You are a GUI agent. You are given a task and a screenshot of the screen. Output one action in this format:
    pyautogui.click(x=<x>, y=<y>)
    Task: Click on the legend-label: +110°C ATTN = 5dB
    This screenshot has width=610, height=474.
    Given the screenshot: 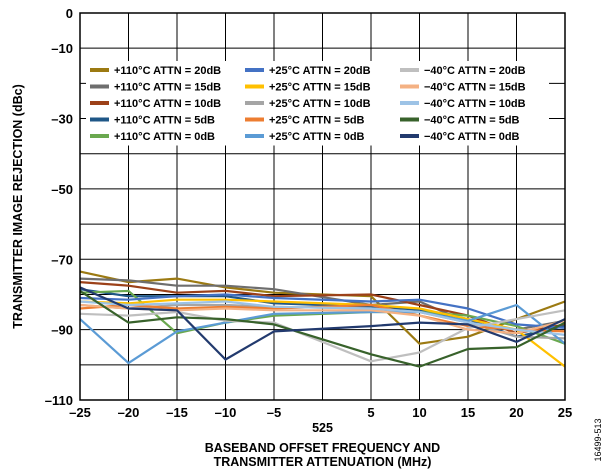 What is the action you would take?
    pyautogui.click(x=164, y=121)
    